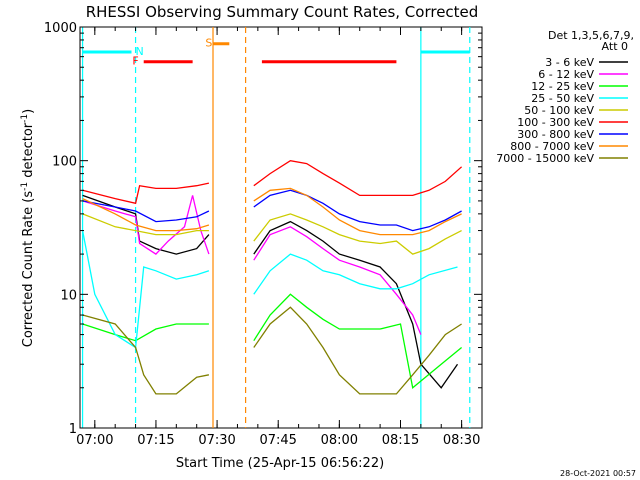 The image size is (640, 480). I want to click on legend-label-7: 800 - 7000 keV, so click(552, 146).